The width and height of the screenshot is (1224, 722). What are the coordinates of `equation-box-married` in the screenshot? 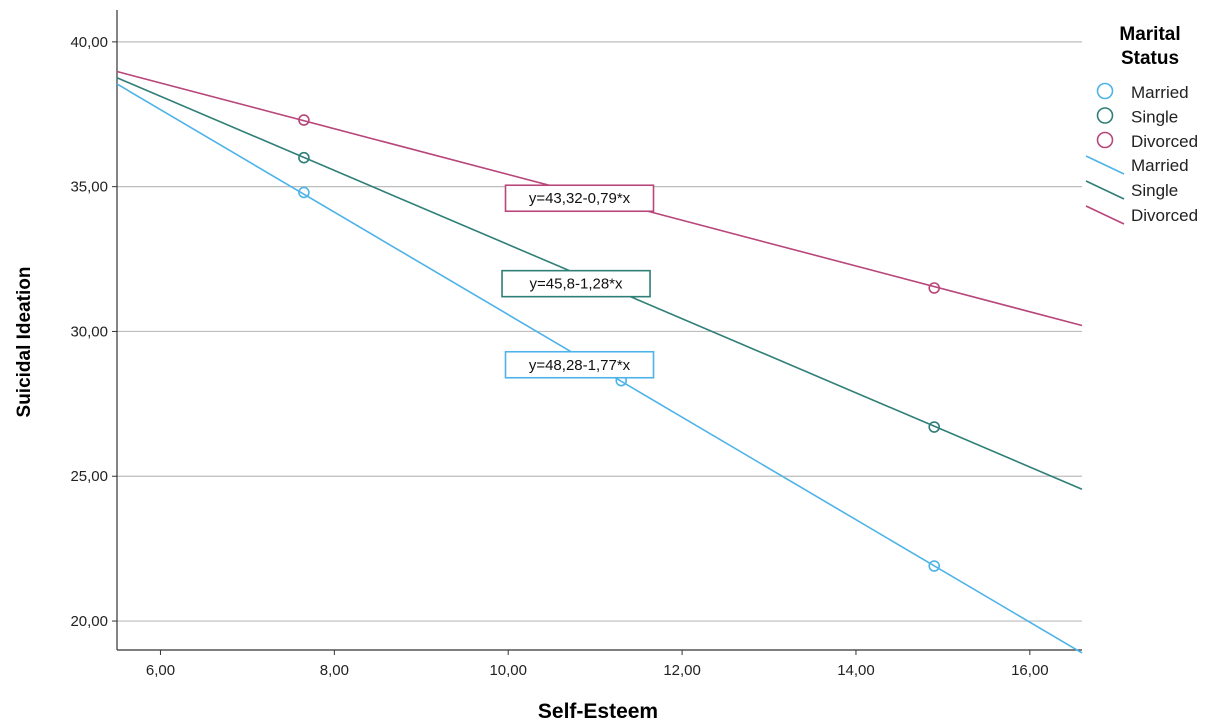 It's located at (579, 364).